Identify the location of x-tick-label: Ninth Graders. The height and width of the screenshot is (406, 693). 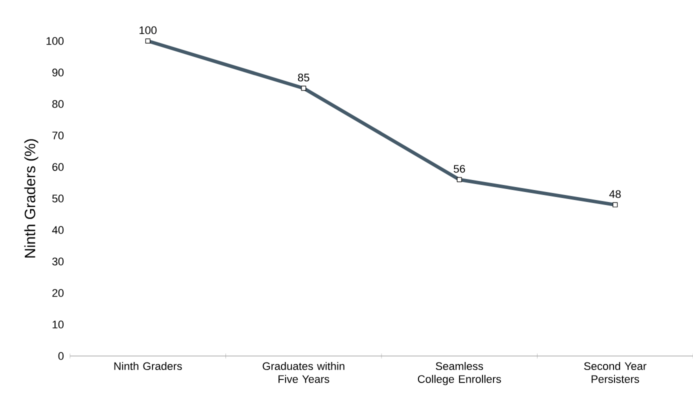
(148, 366).